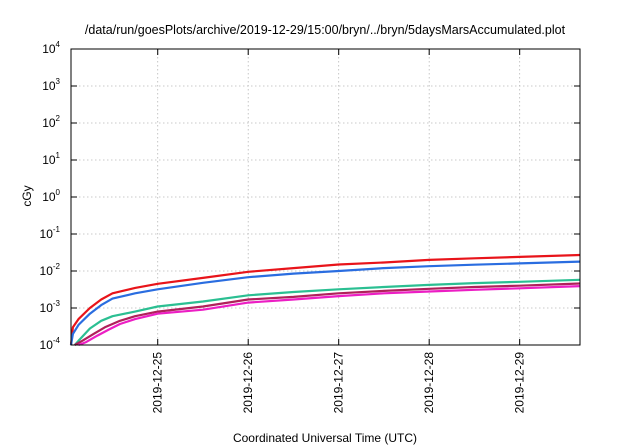 The width and height of the screenshot is (640, 448). I want to click on x-tick-label: 2019-12-26, so click(248, 383).